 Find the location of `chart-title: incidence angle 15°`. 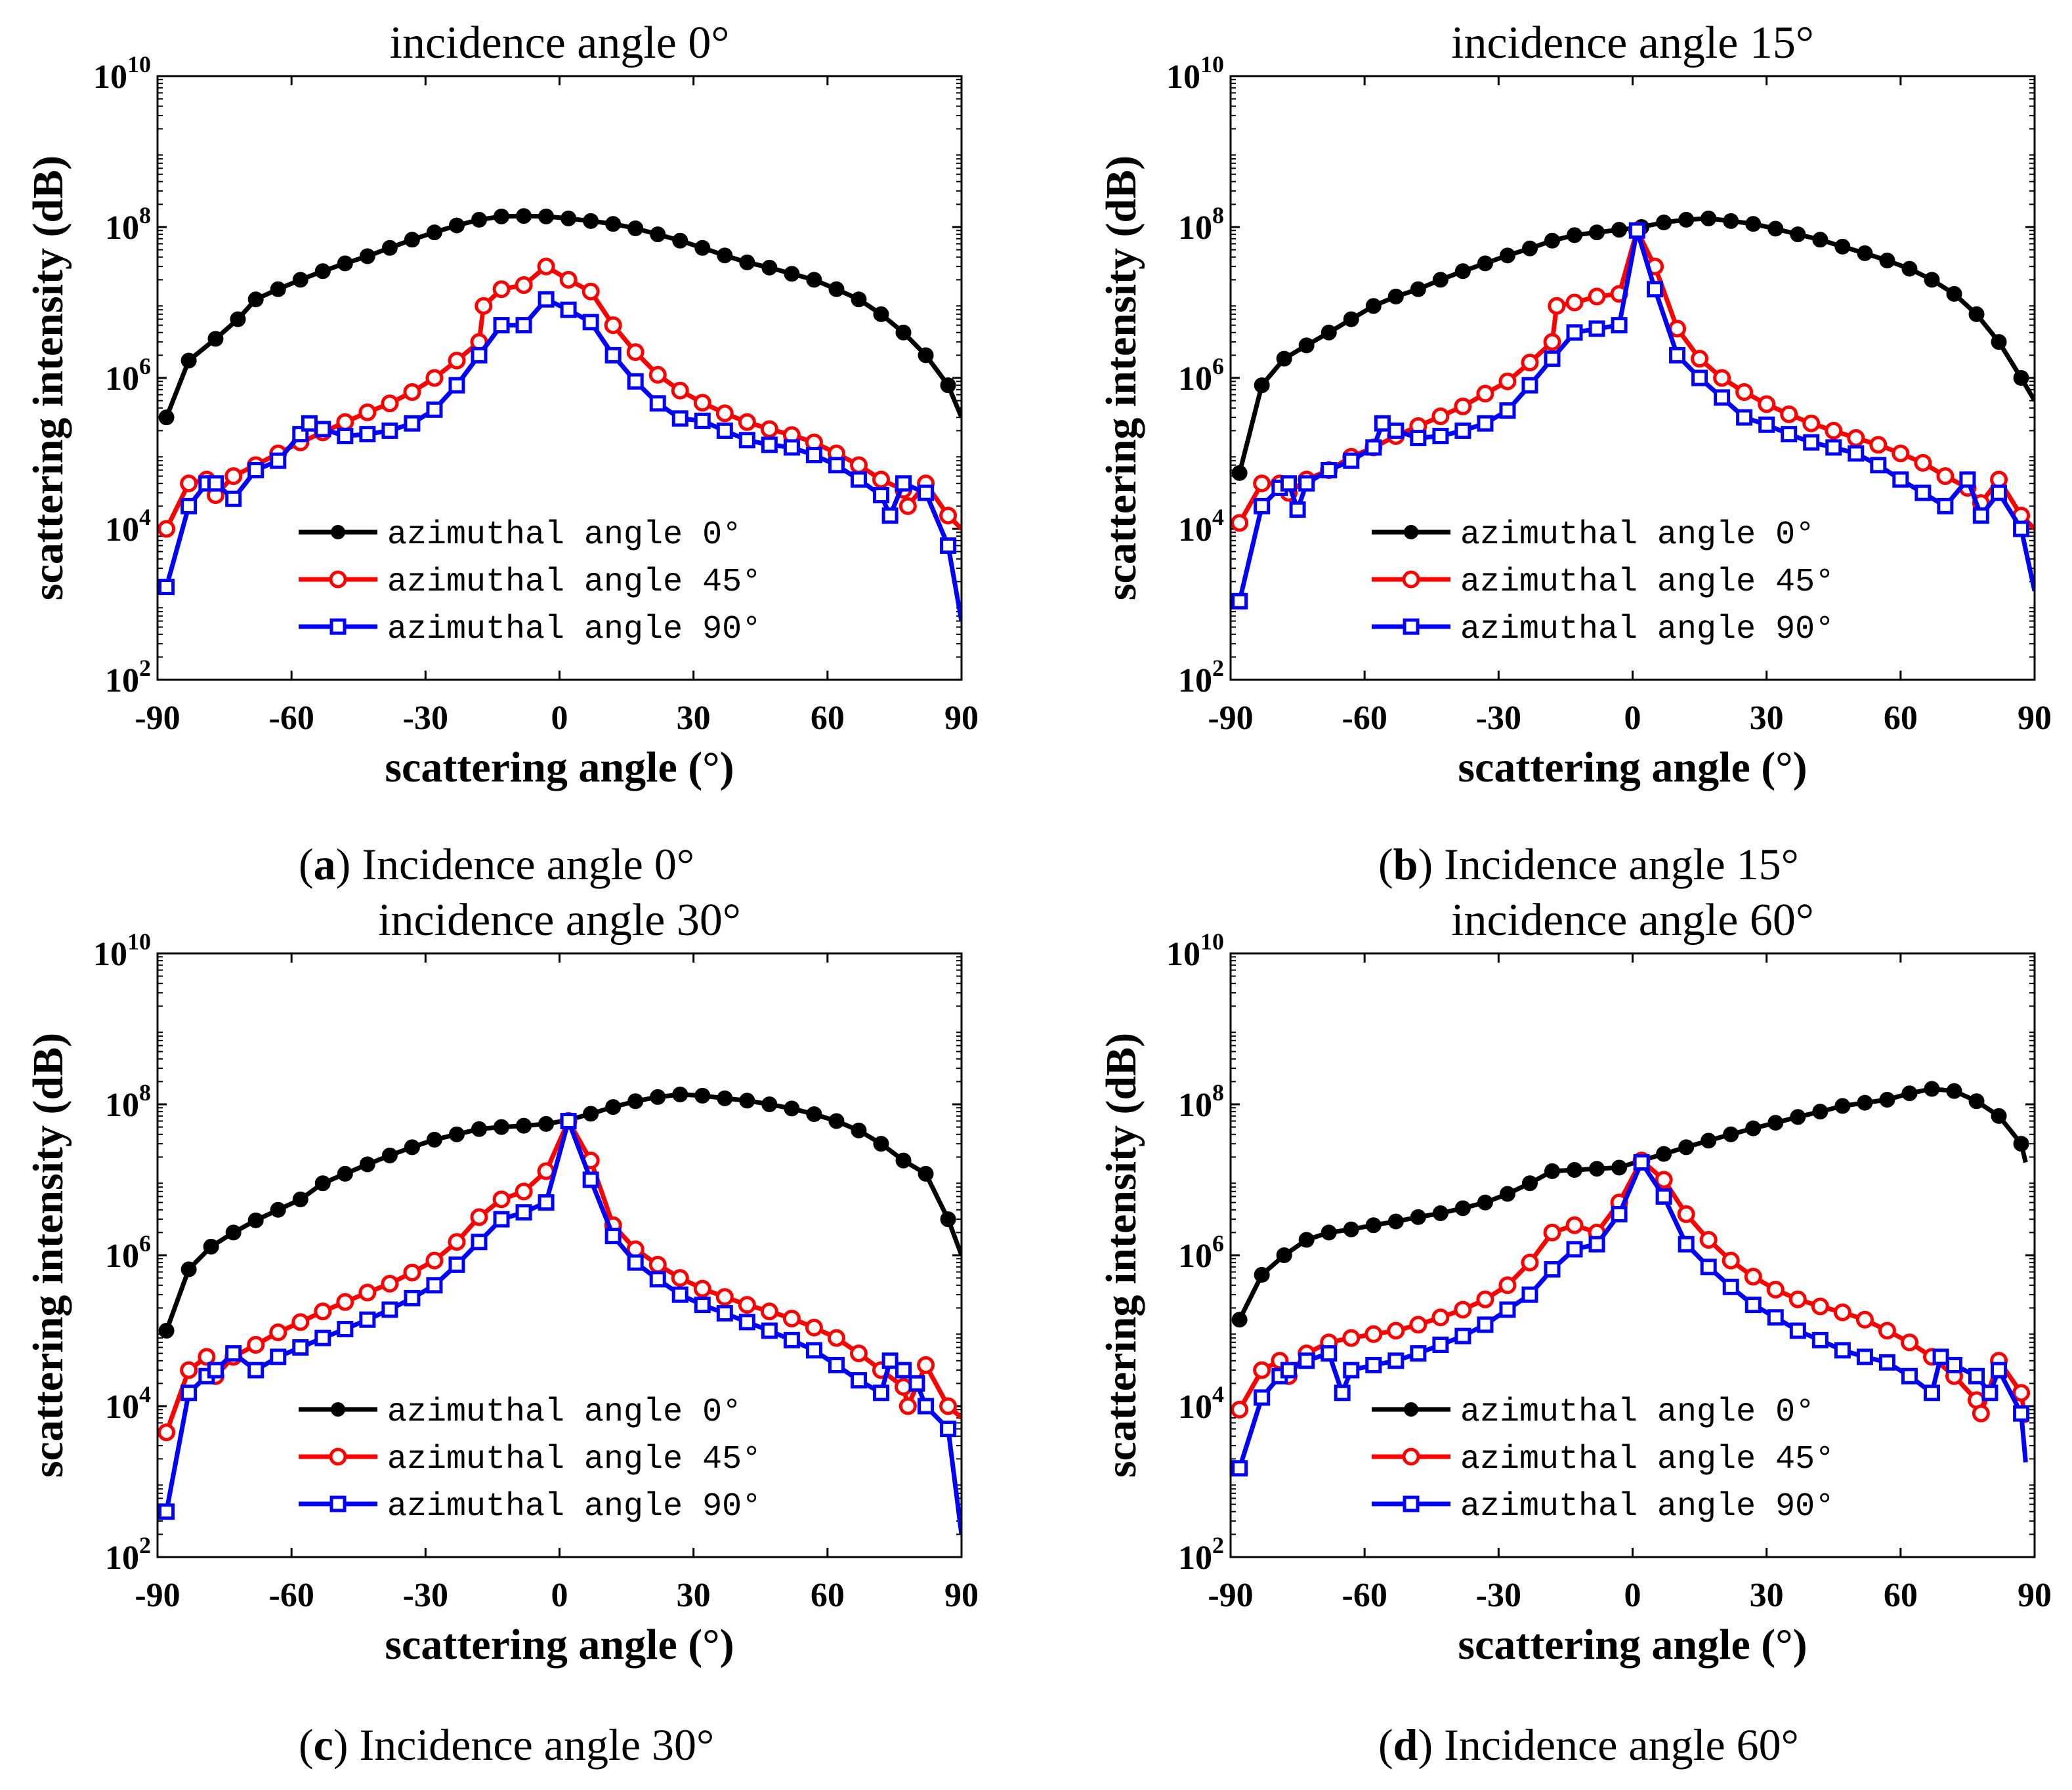

chart-title: incidence angle 15° is located at coordinates (1633, 43).